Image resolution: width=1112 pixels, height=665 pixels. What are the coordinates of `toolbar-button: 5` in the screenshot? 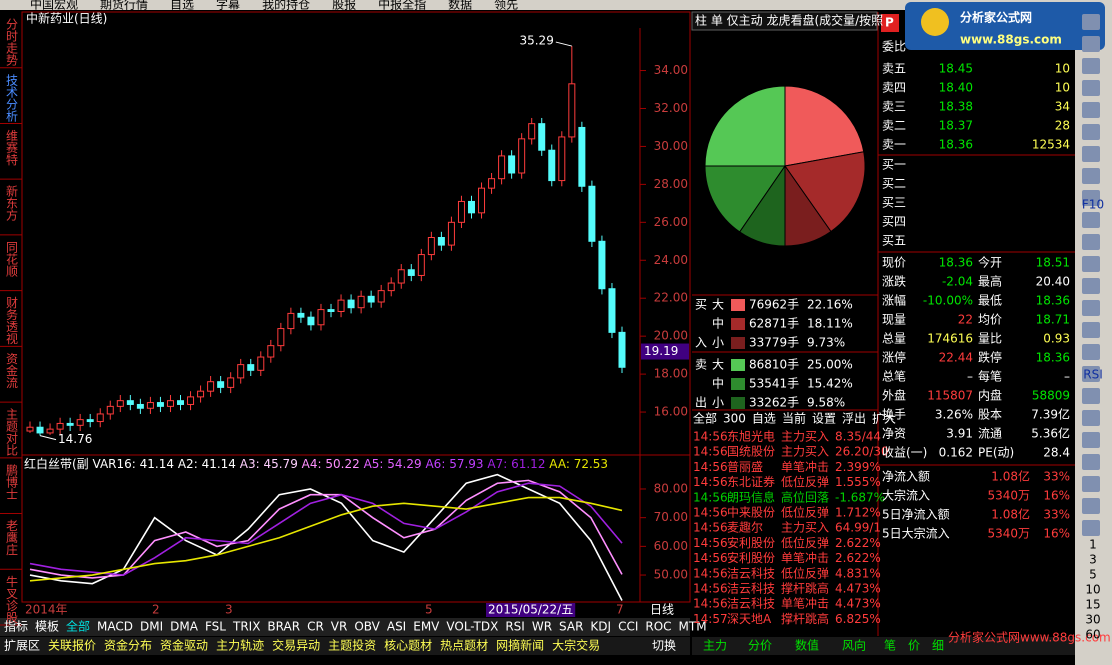 It's located at (1093, 575).